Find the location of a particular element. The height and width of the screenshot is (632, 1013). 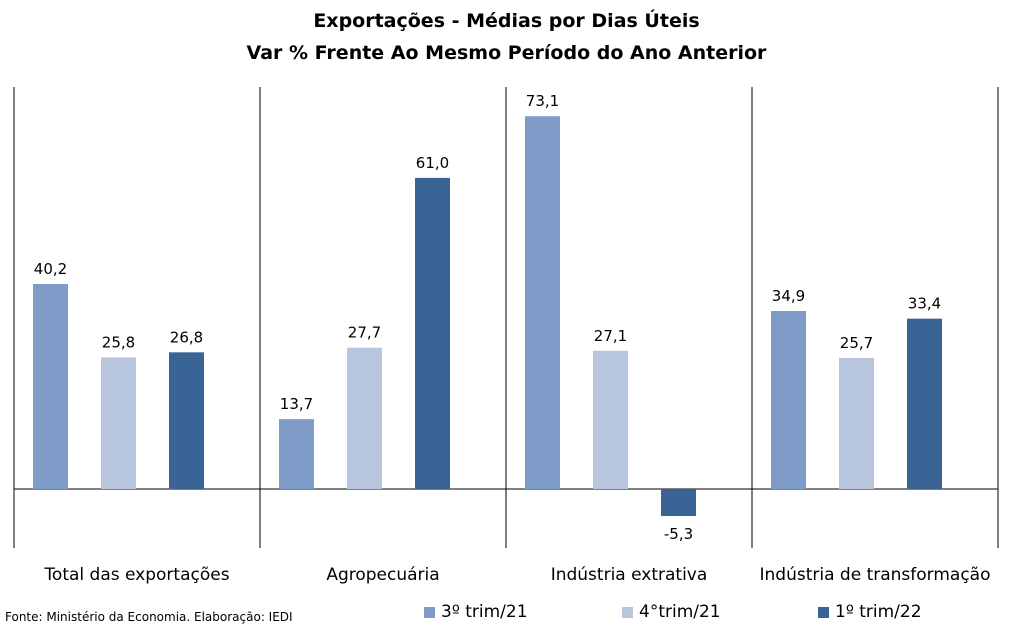

data-label: 27,7 is located at coordinates (364, 333).